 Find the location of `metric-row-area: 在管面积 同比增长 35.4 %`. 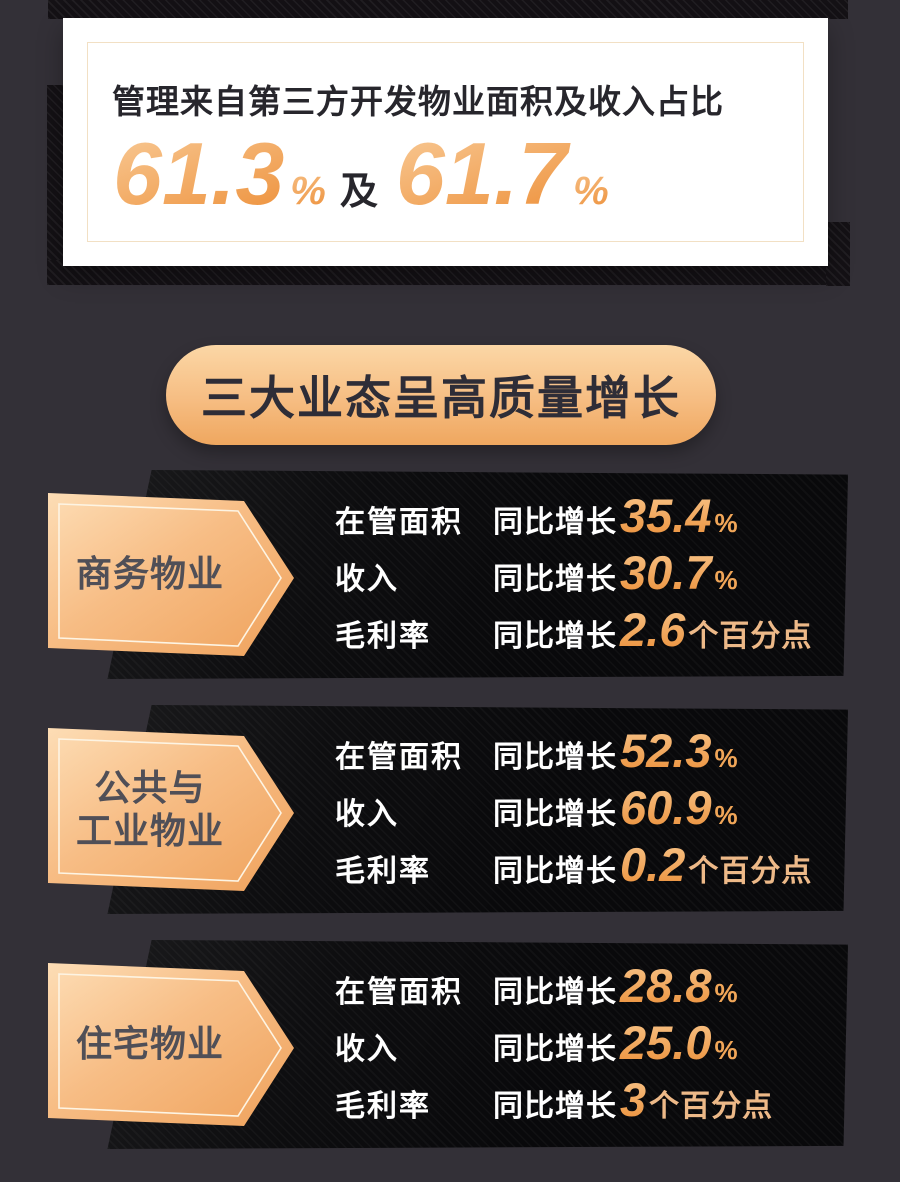

metric-row-area: 在管面积 同比增长 35.4 % is located at coordinates (573, 516).